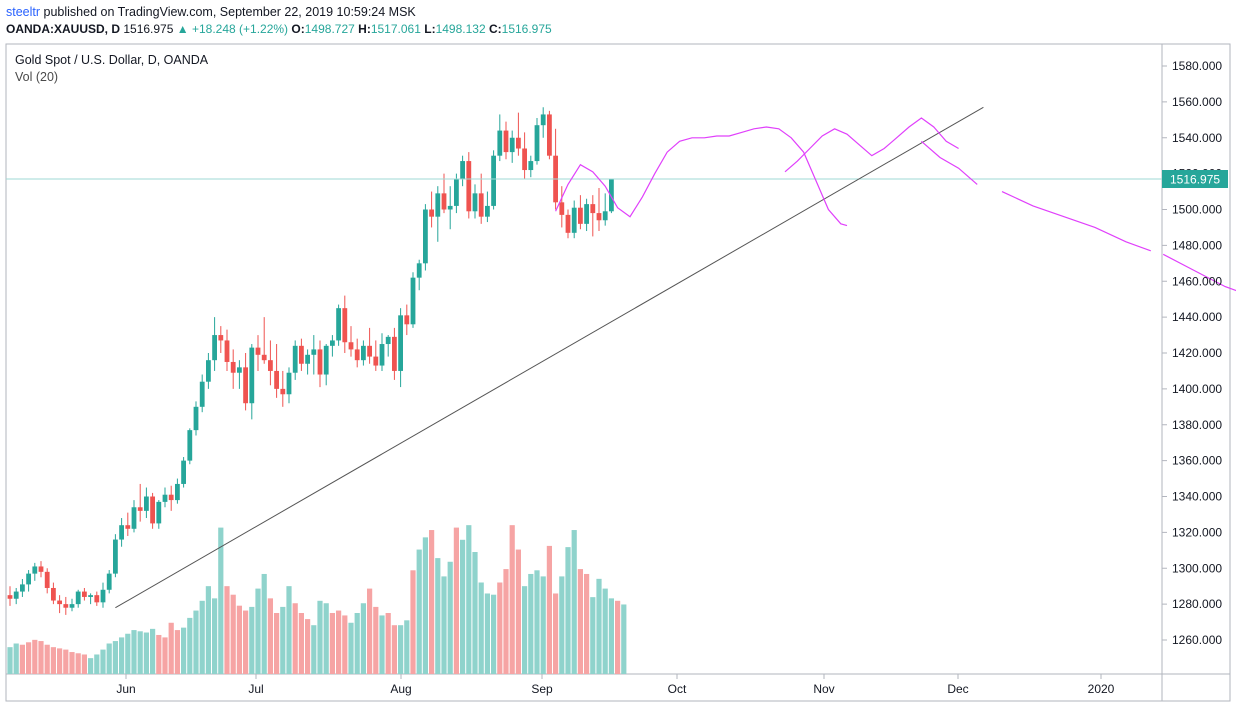 This screenshot has height=709, width=1236. Describe the element at coordinates (298, 29) in the screenshot. I see `open-label: O:` at that location.